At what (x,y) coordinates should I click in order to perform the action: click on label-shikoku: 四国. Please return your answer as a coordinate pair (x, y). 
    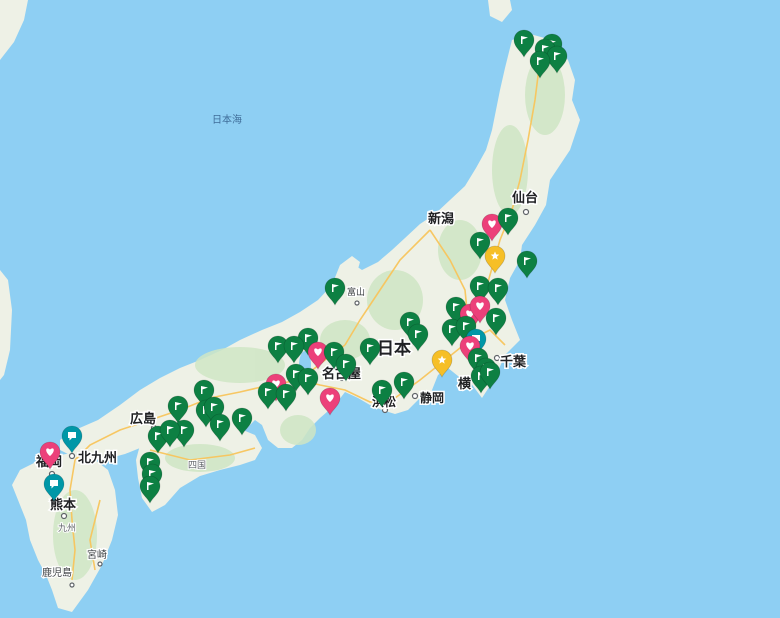
    Looking at the image, I should click on (197, 465).